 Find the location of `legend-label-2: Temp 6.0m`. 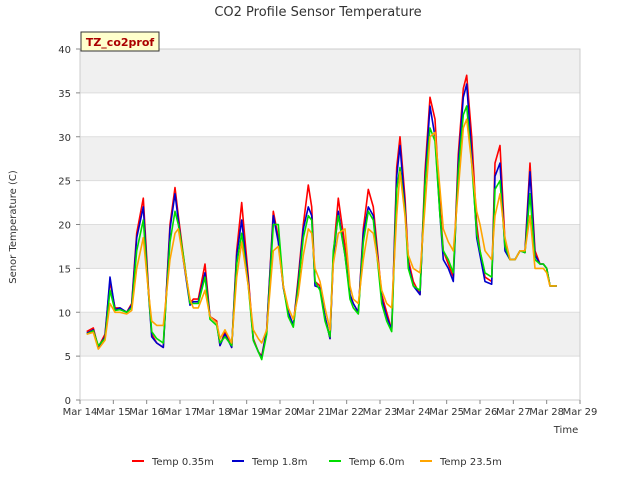

legend-label-2: Temp 6.0m is located at coordinates (376, 462).